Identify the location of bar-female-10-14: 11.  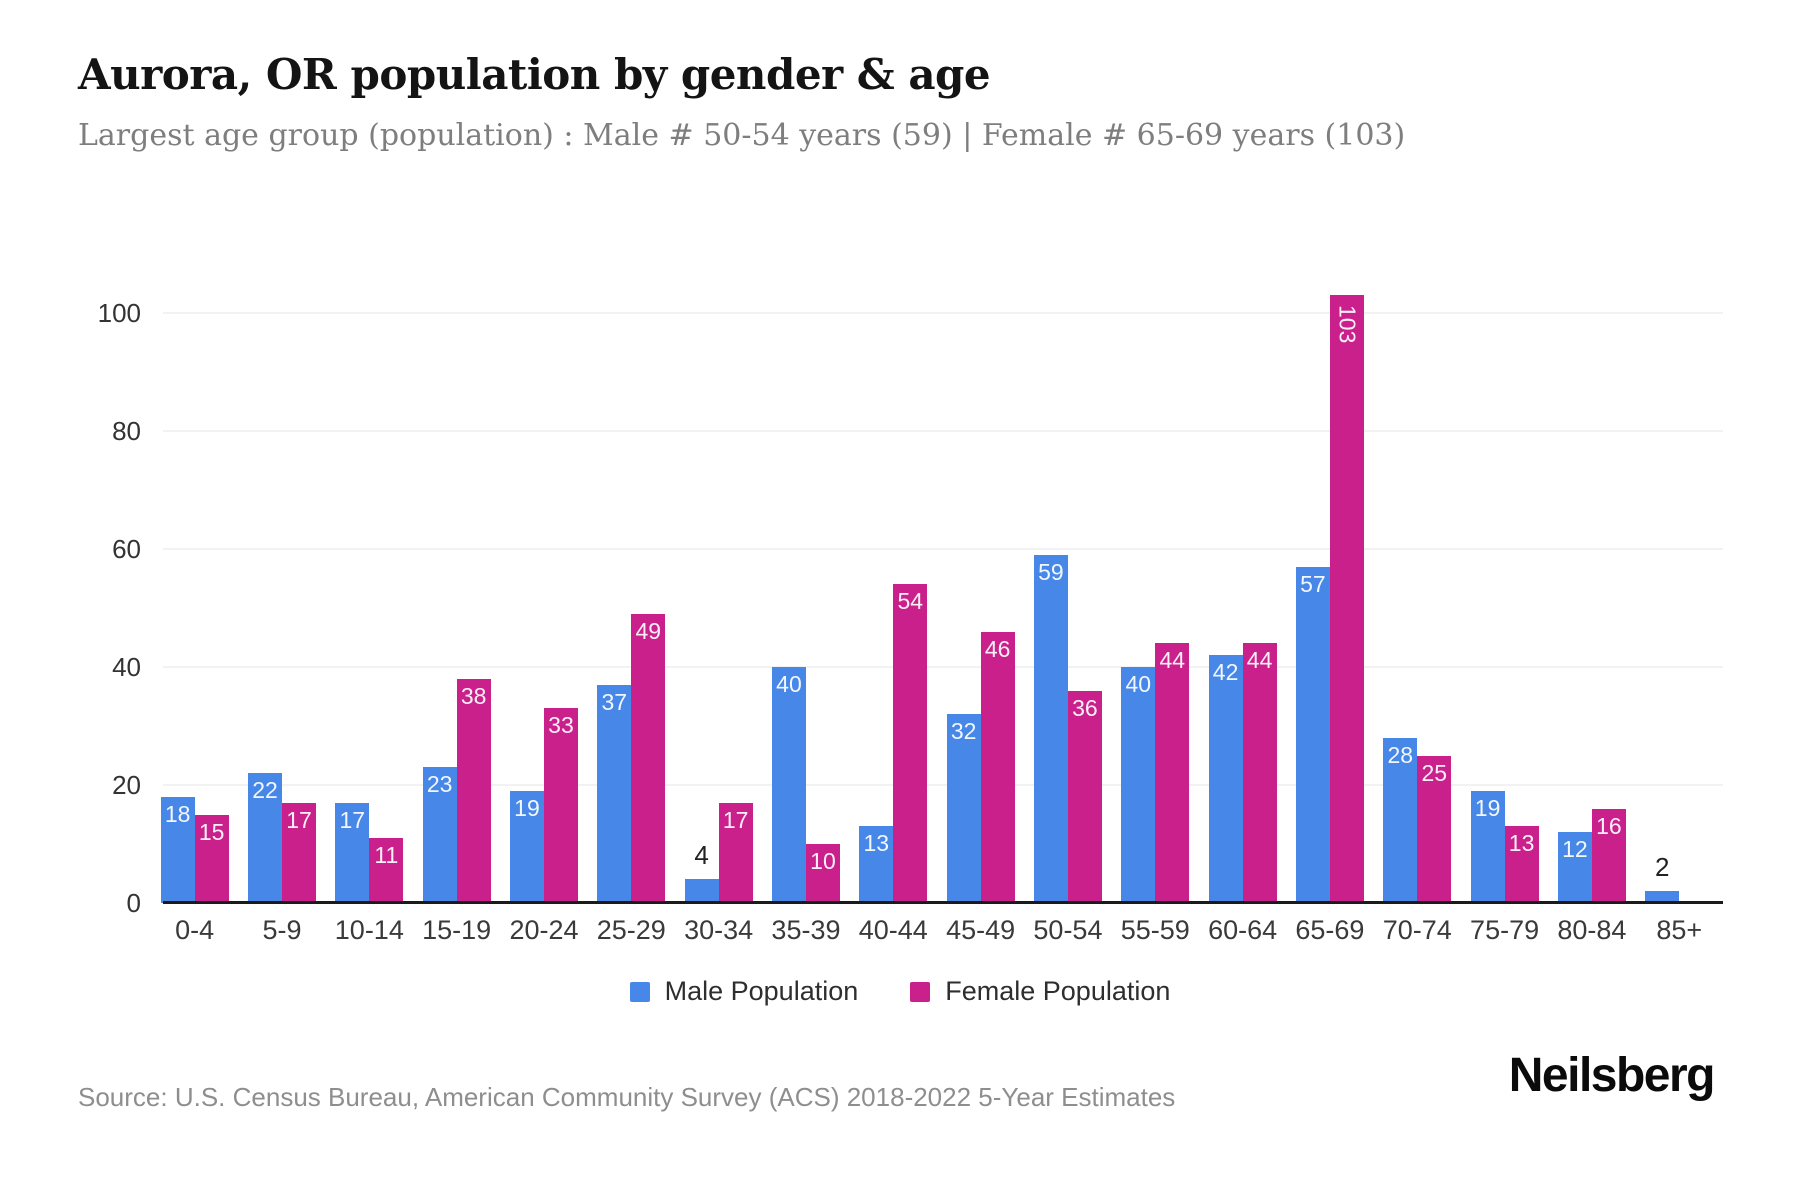
(386, 870).